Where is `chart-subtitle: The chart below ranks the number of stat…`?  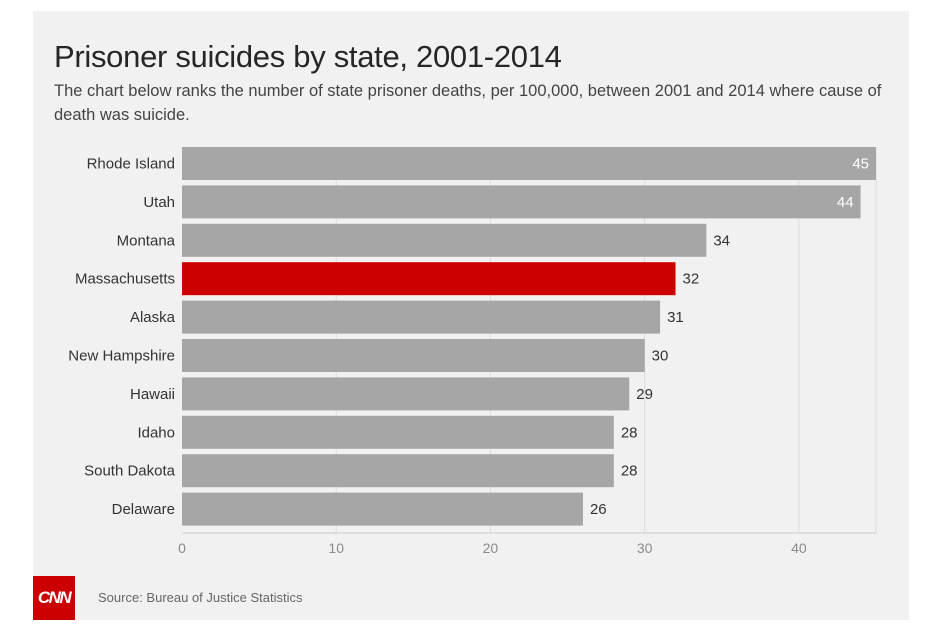 chart-subtitle: The chart below ranks the number of stat… is located at coordinates (468, 103).